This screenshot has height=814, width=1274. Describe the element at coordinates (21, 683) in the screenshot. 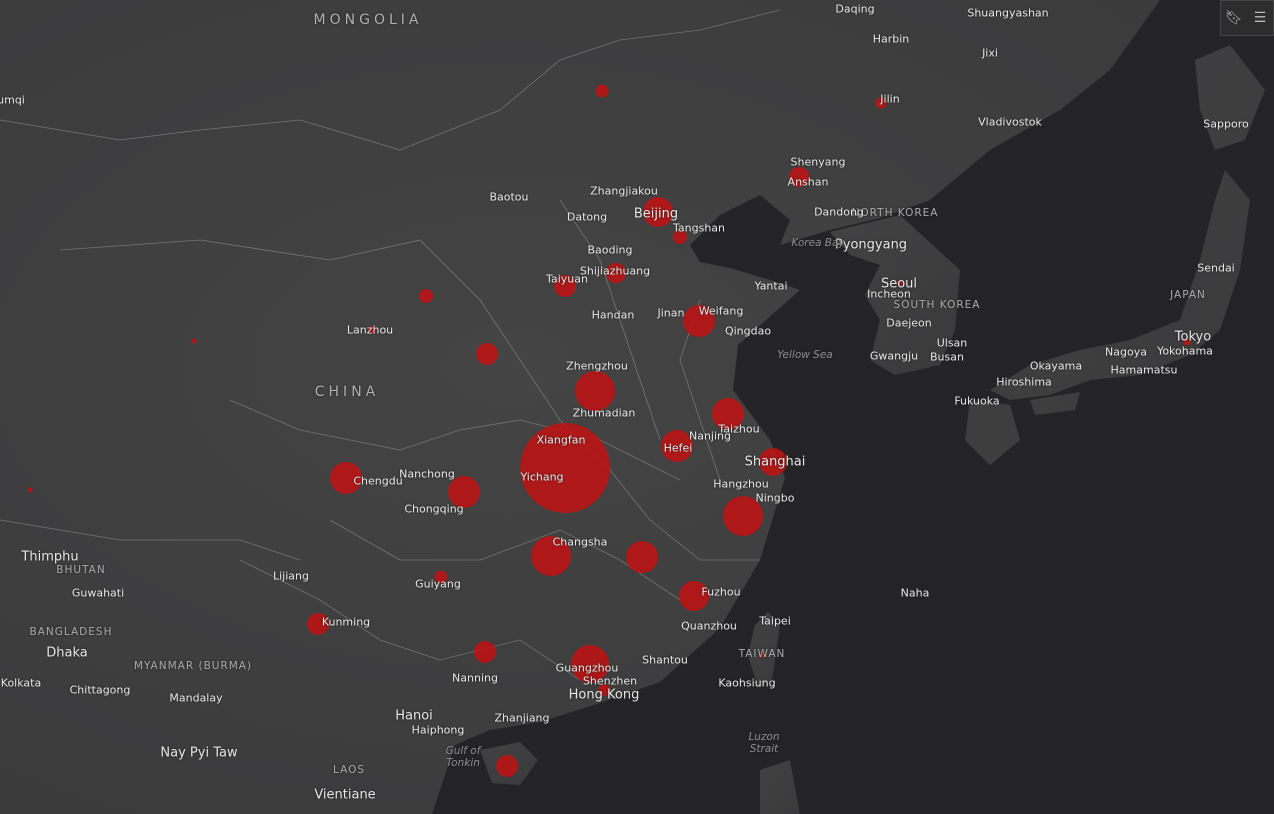

I see `city-label: Kolkata` at that location.